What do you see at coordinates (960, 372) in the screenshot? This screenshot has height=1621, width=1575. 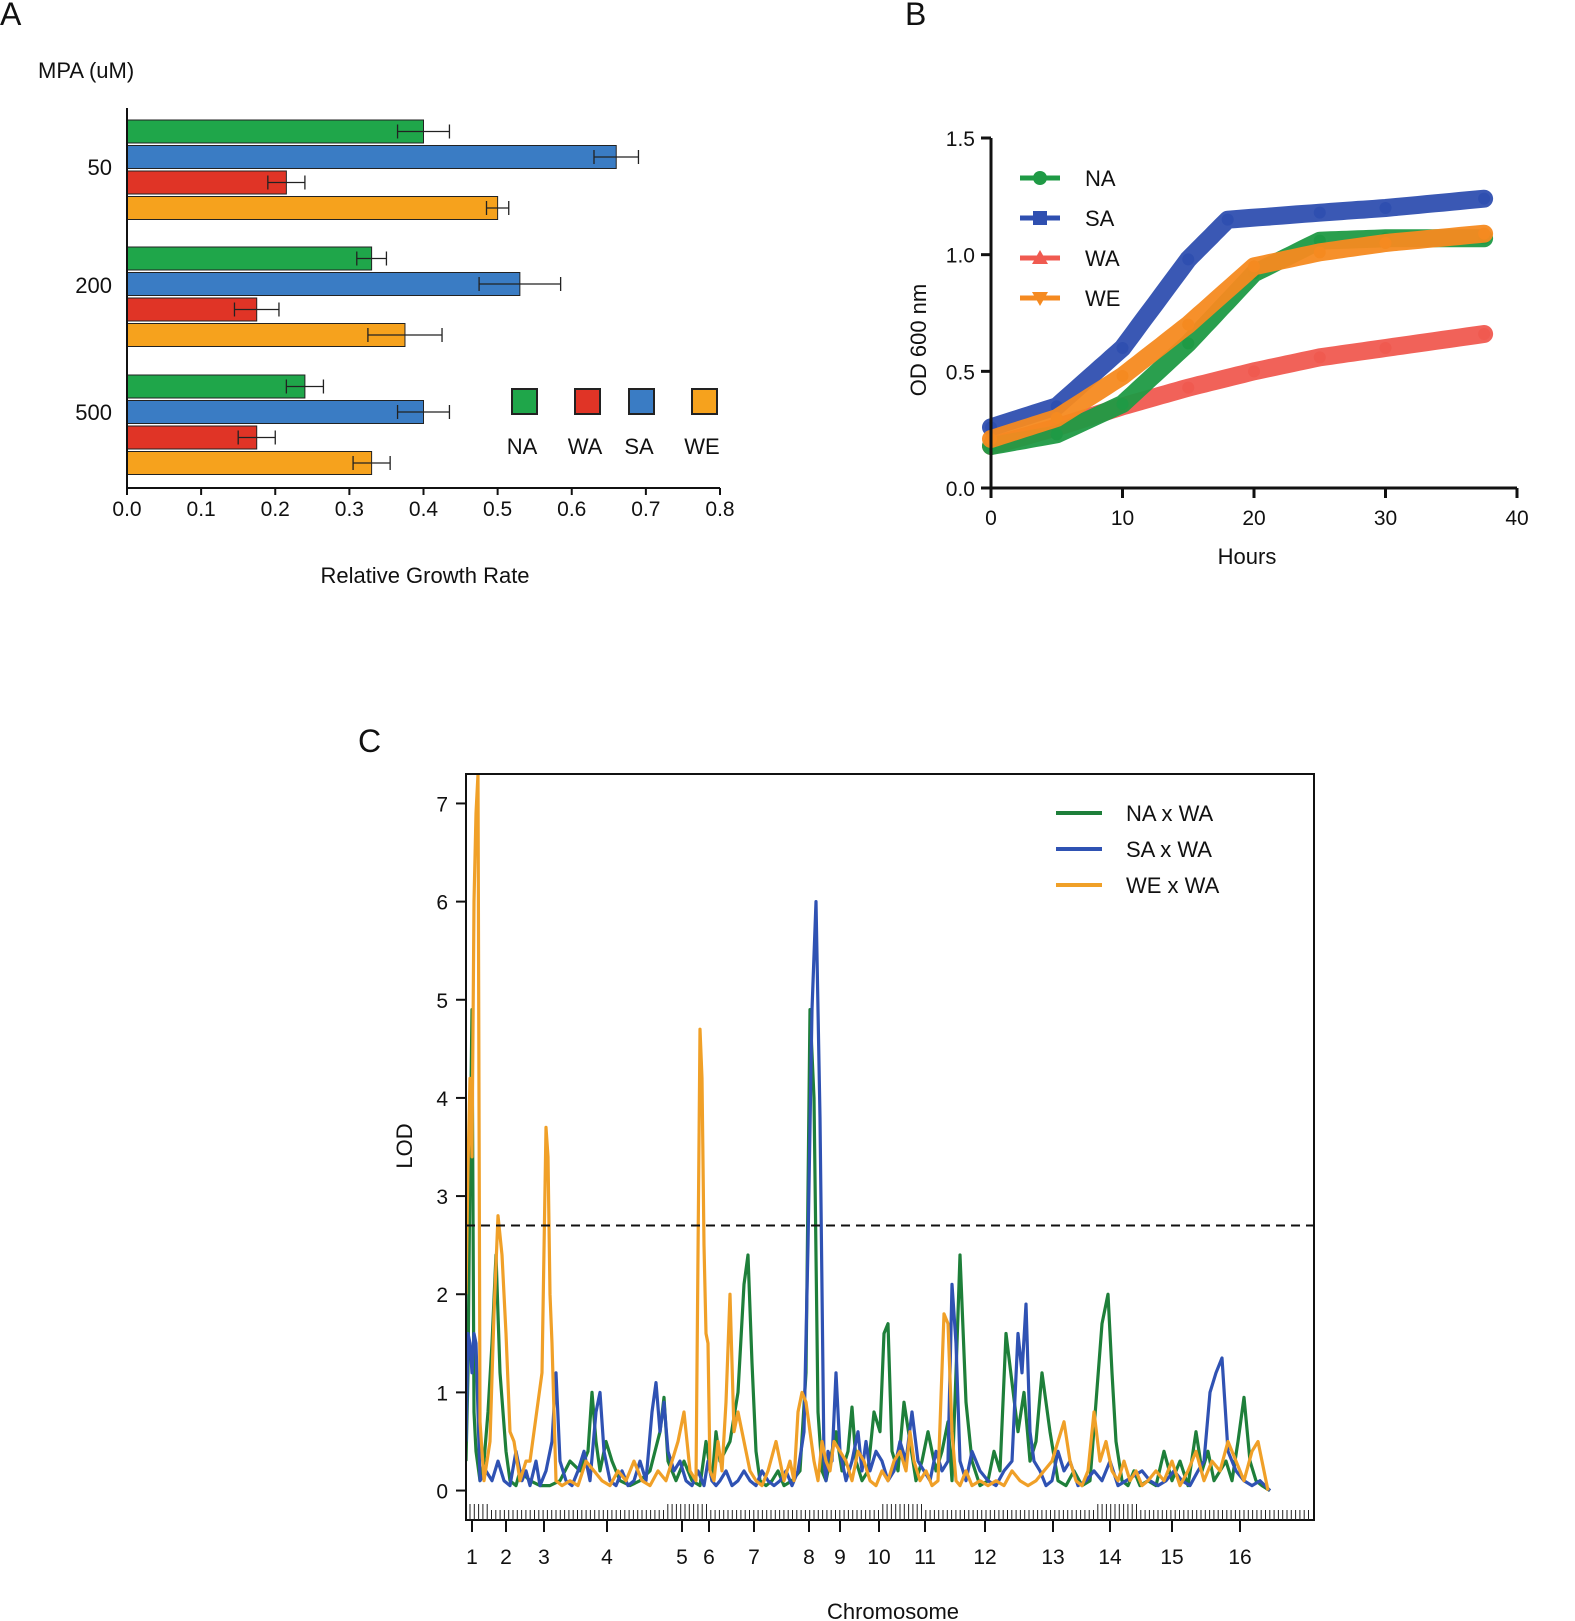 I see `y-tick-label: 0.5` at bounding box center [960, 372].